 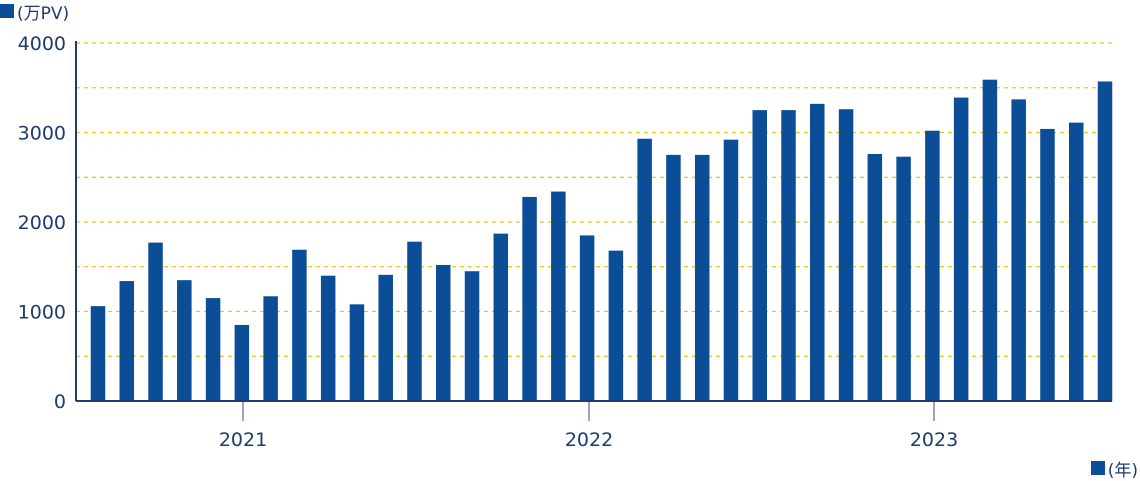 I want to click on y-axis-unit-text: (万PV), so click(x=43, y=13).